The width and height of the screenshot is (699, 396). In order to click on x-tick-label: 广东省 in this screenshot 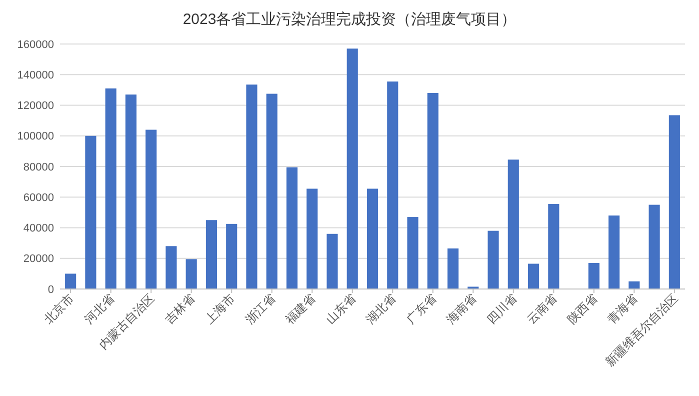, I will do `click(422, 309)`.